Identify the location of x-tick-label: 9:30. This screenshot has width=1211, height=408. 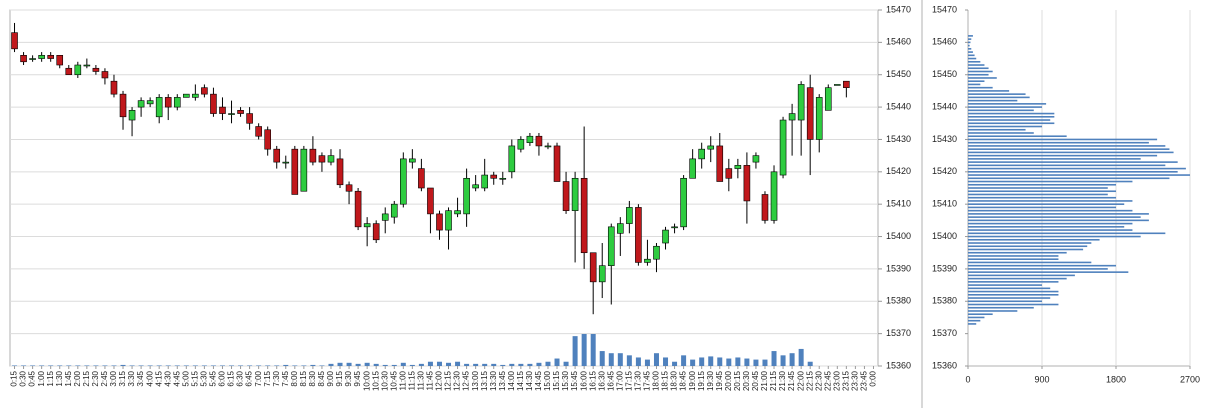
(348, 378).